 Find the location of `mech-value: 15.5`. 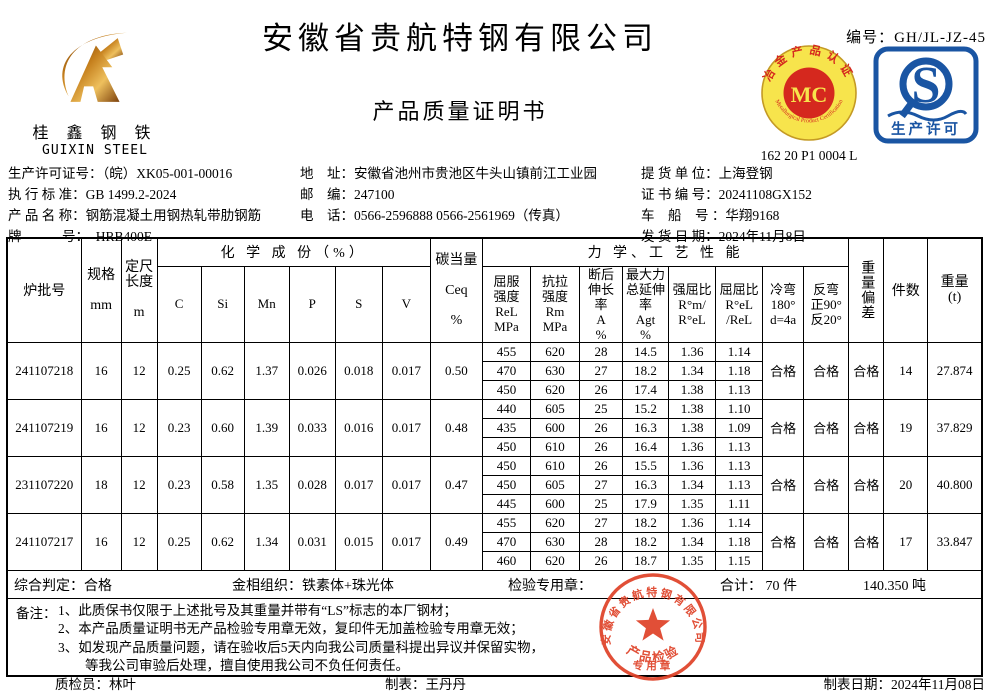

mech-value: 15.5 is located at coordinates (646, 465).